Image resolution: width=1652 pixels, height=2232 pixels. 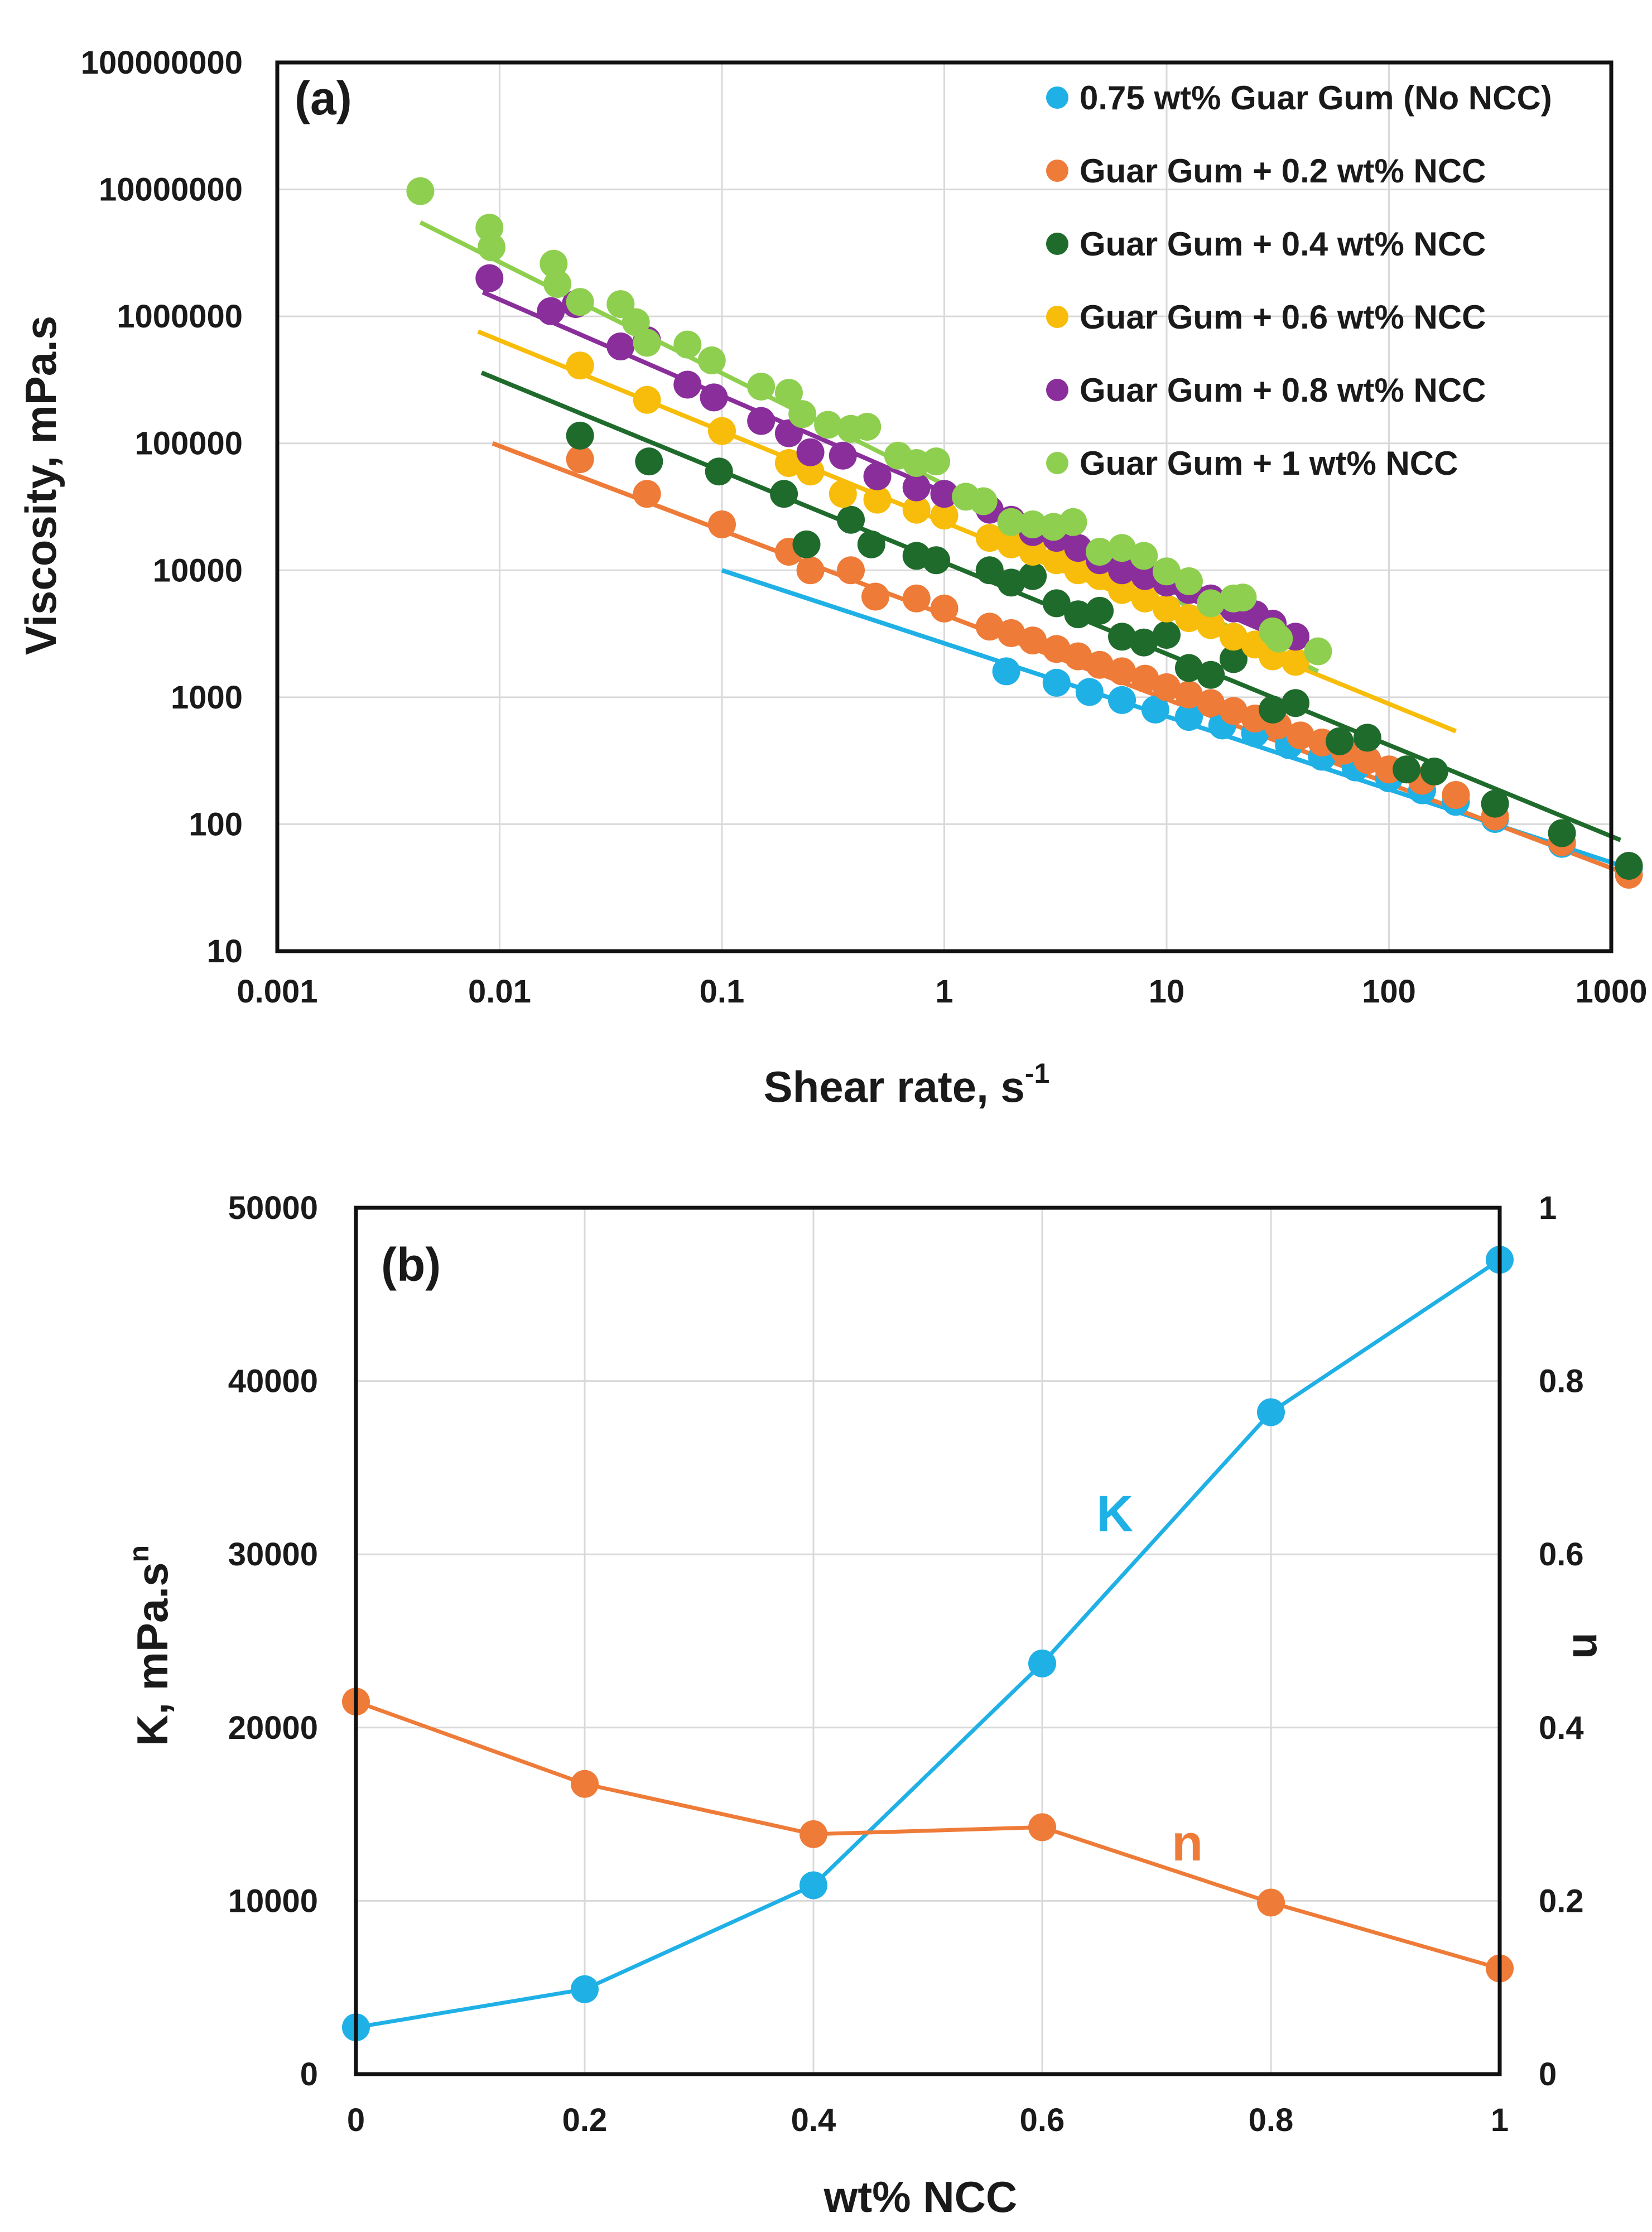 I want to click on panel-b-left-y-axis-title: K, mPa.sn, so click(x=150, y=1645).